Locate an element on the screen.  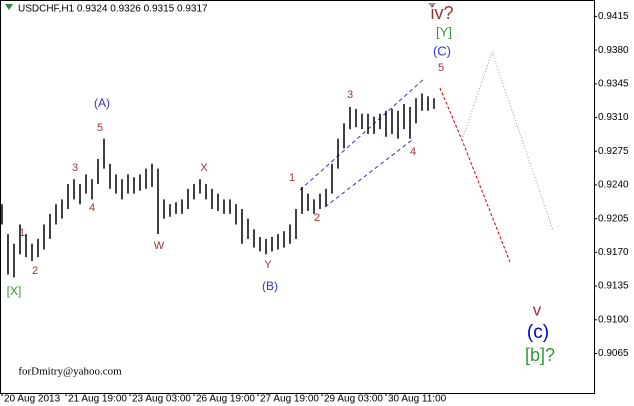
wave-label: v is located at coordinates (537, 309).